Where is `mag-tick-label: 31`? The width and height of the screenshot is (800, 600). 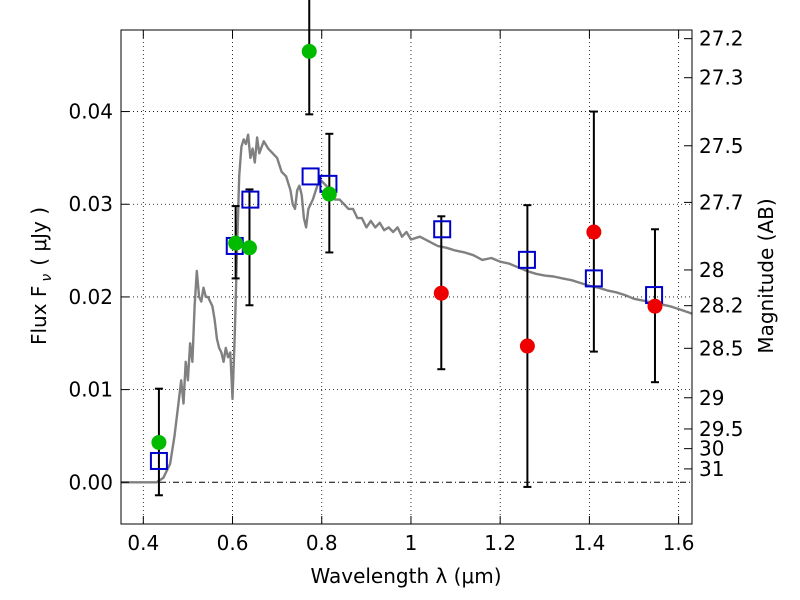
mag-tick-label: 31 is located at coordinates (711, 469).